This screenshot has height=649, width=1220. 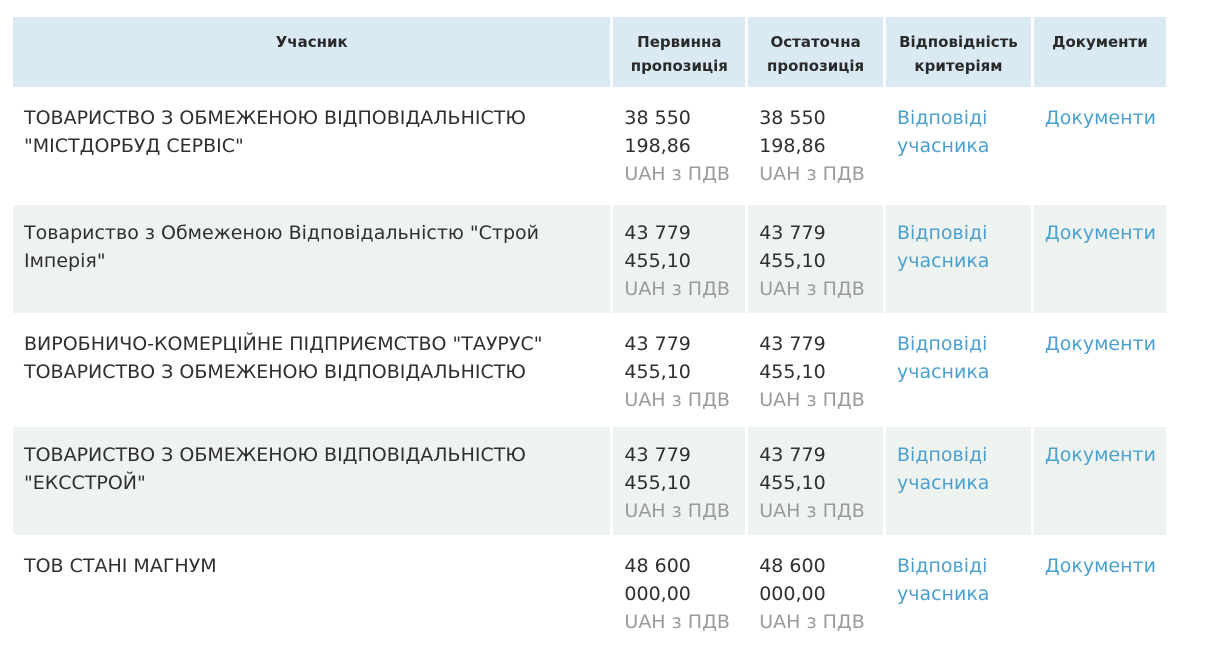 What do you see at coordinates (657, 580) in the screenshot?
I see `initial-offer-amount: 48 600 000,00` at bounding box center [657, 580].